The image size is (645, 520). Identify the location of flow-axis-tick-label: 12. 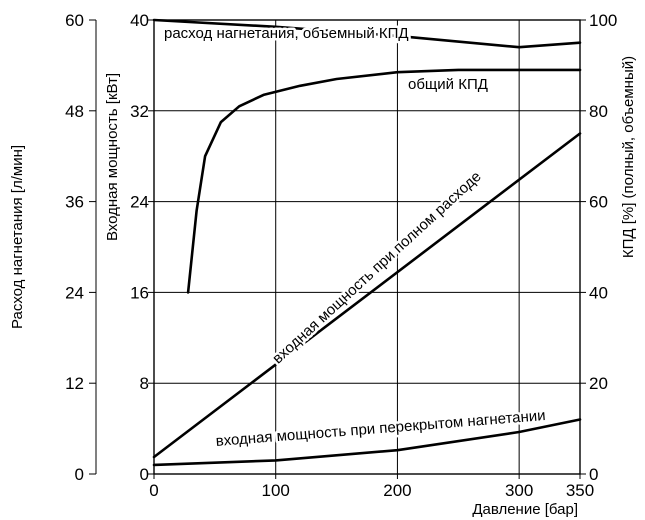
(74, 383).